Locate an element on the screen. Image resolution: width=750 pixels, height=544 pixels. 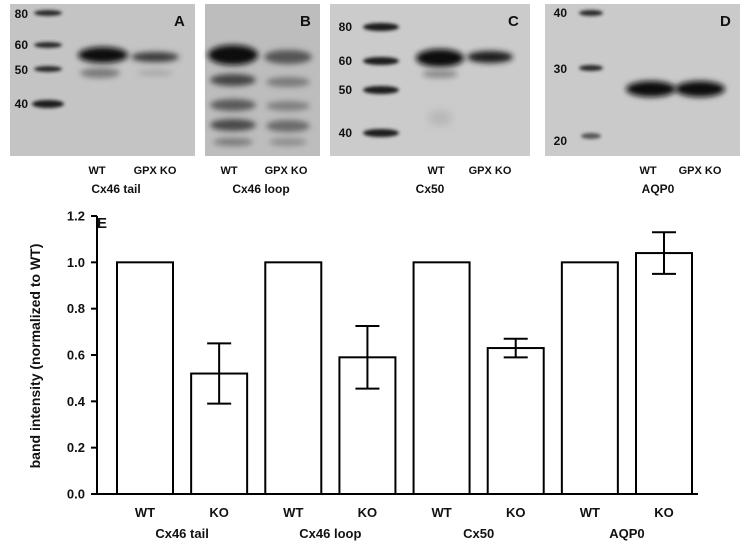
chart-panel-letter: E is located at coordinates (102, 223).